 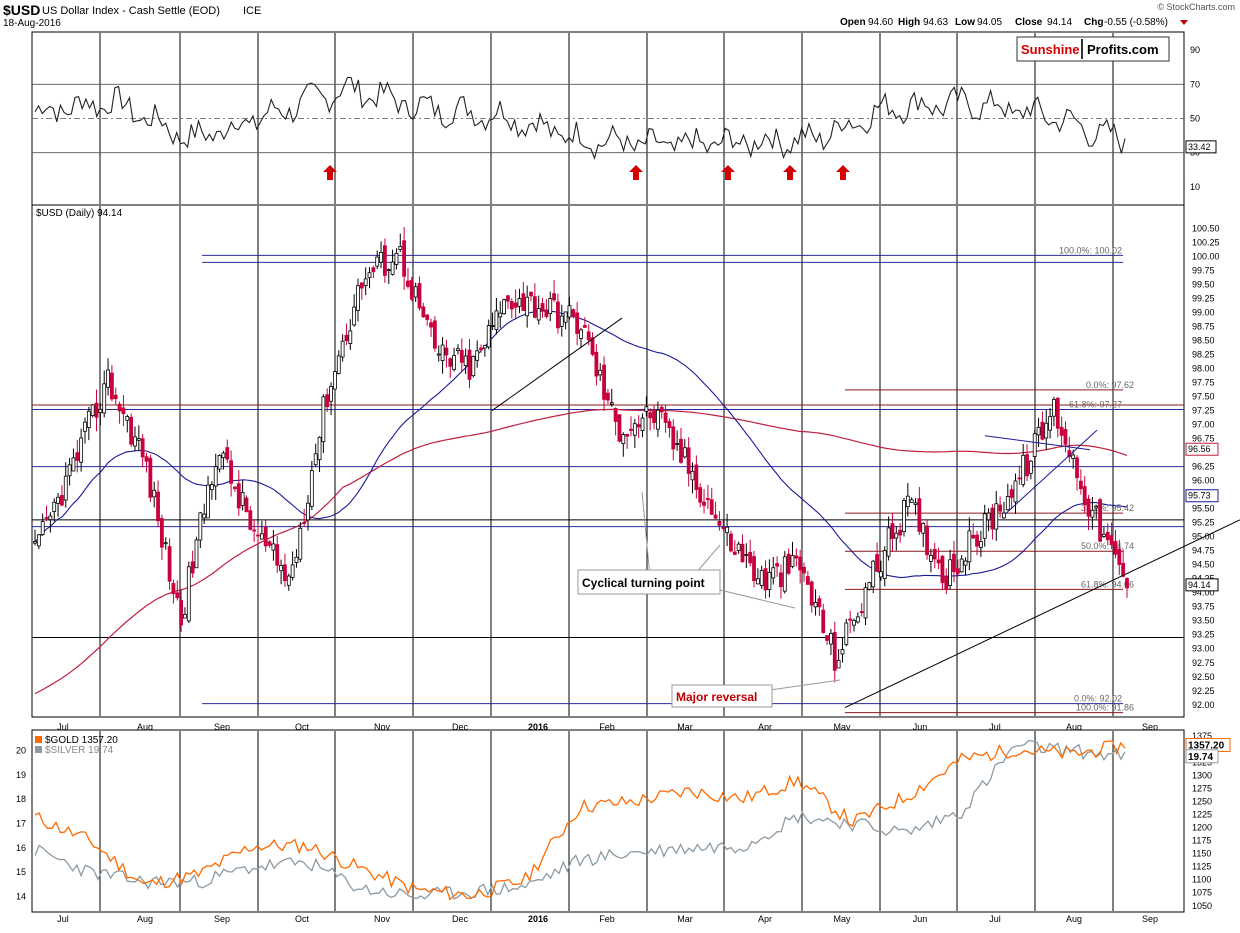 I want to click on logo-frame, so click(x=1093, y=49).